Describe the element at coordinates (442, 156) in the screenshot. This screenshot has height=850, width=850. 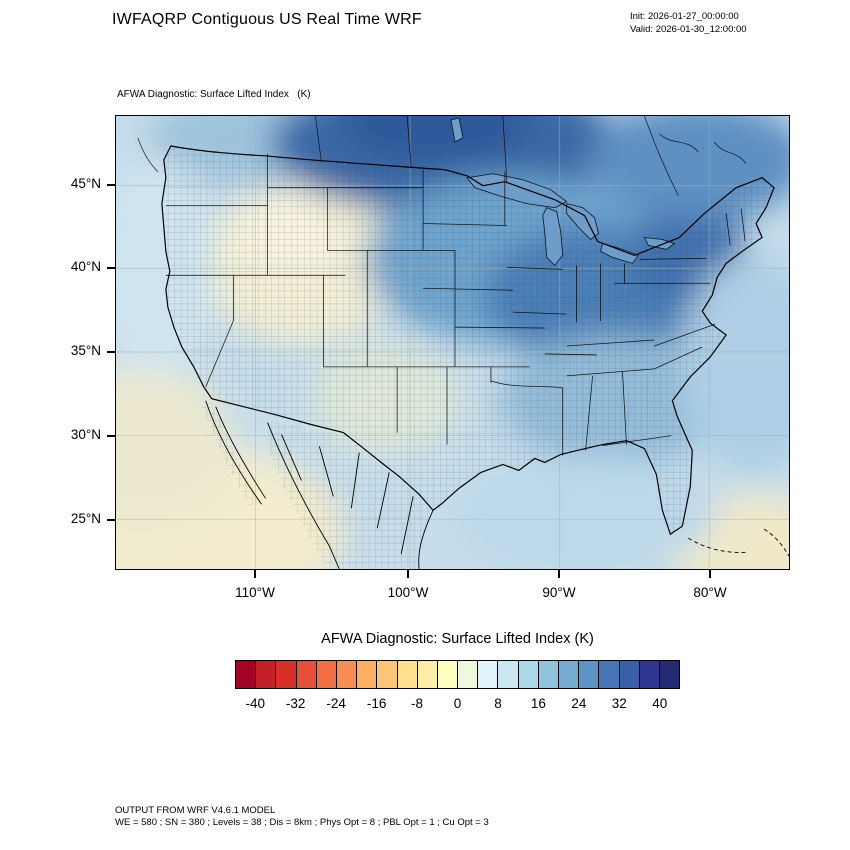
I see `canada-province-borders` at that location.